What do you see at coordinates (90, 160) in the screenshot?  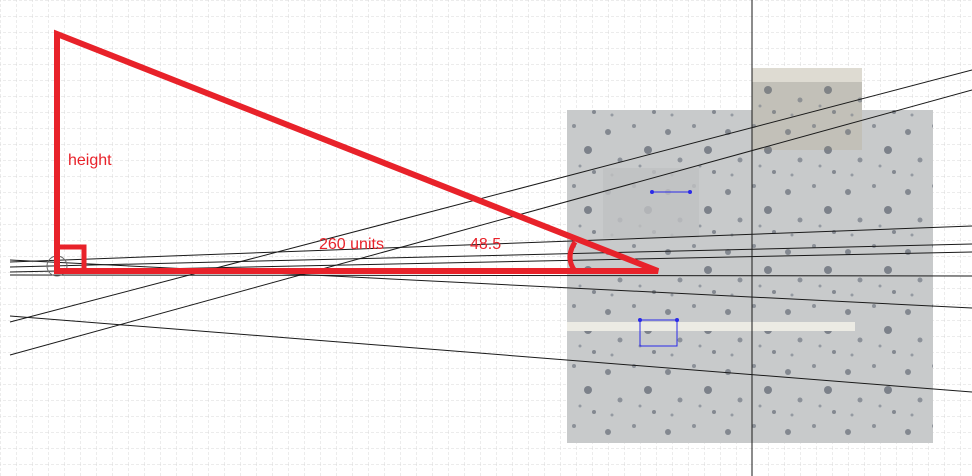 I see `height-label: height` at bounding box center [90, 160].